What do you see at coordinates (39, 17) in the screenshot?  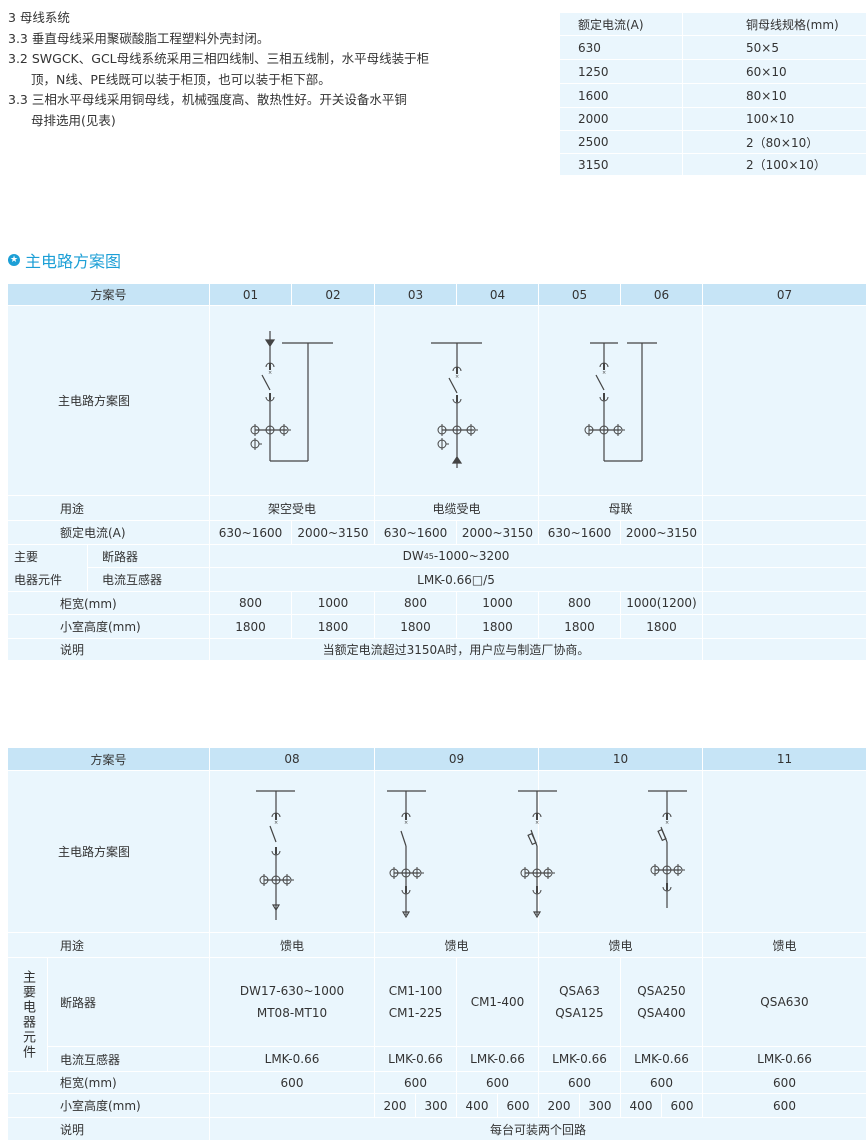 I see `intro-heading: 3 母线系统` at bounding box center [39, 17].